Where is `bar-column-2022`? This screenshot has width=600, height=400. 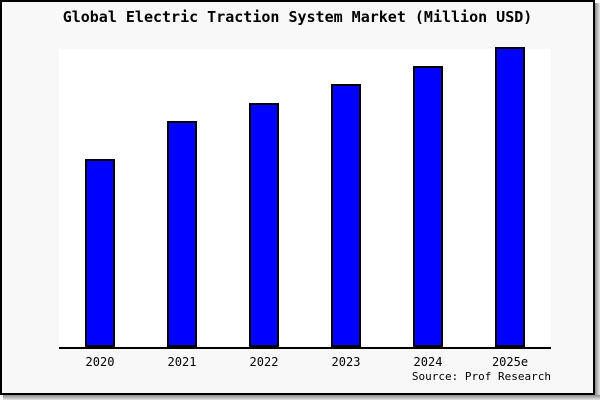 bar-column-2022 is located at coordinates (264, 198).